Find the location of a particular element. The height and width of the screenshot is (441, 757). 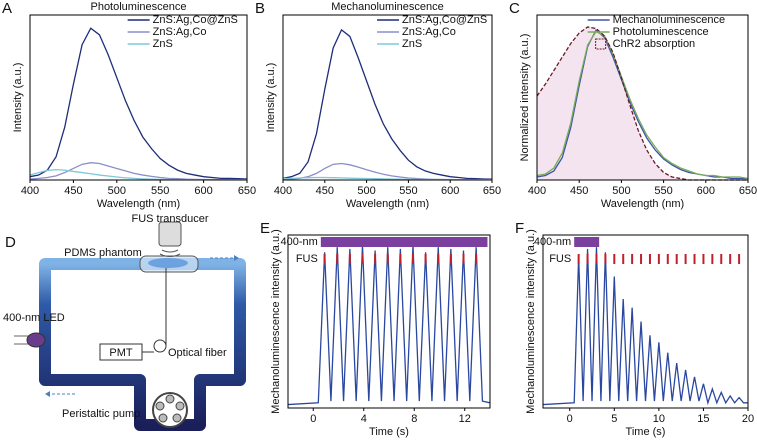

x-tick-label: 15 is located at coordinates (703, 419).